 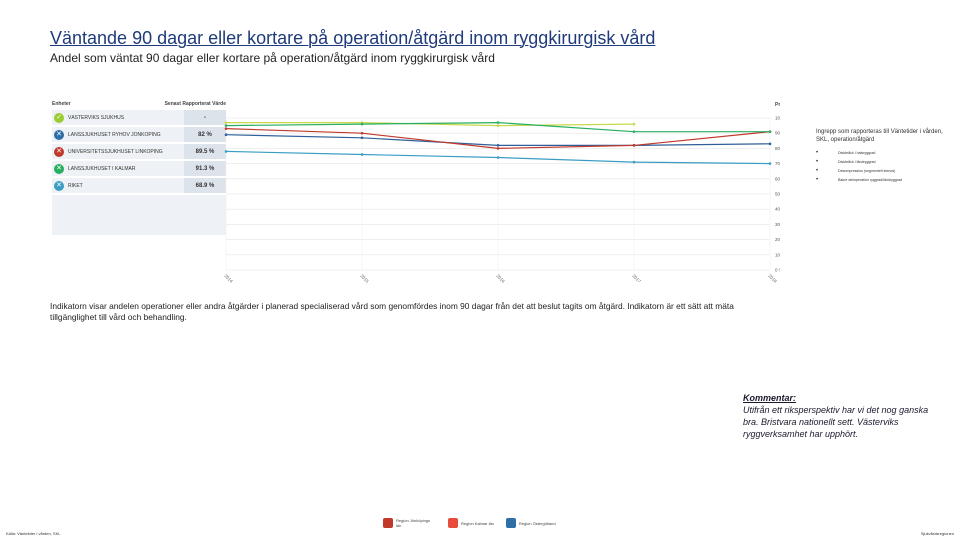 What do you see at coordinates (195, 104) in the screenshot?
I see `header-latest-value: Senast Rapporterat Värde` at bounding box center [195, 104].